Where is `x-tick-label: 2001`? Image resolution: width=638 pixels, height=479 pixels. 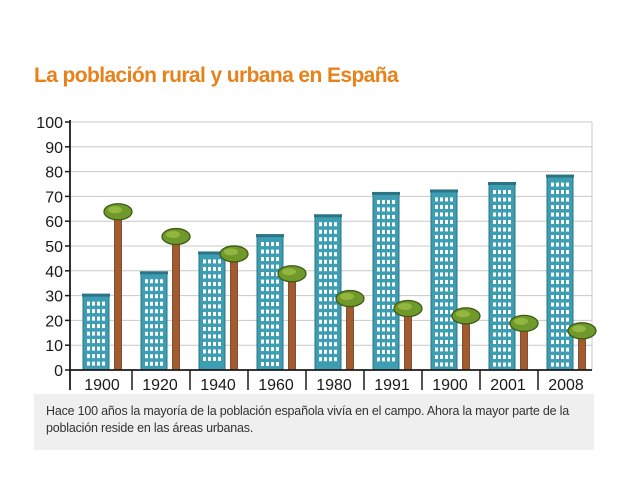
x-tick-label: 2001 is located at coordinates (508, 385).